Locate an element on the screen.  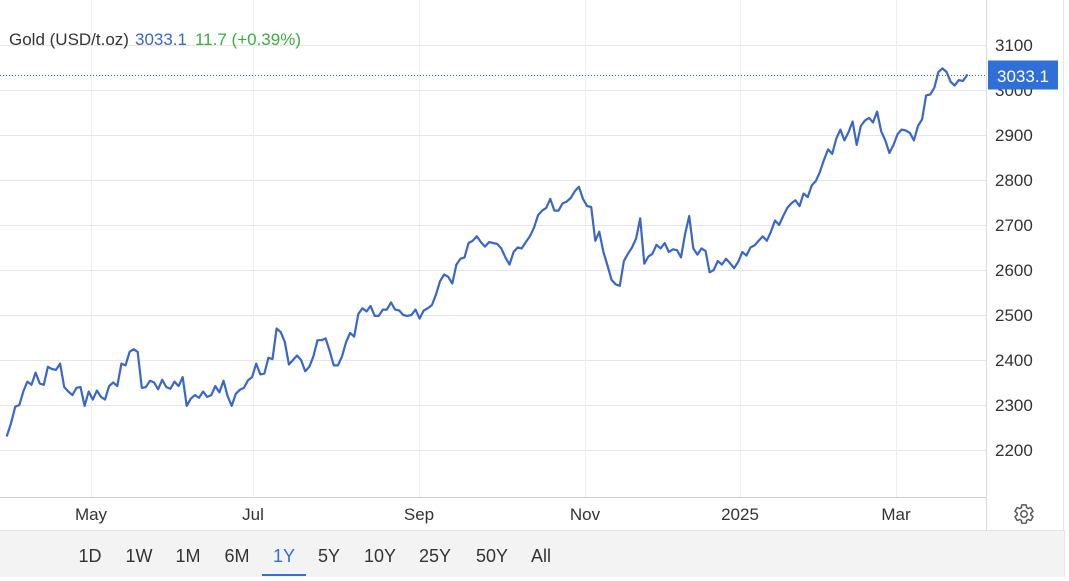
price-tag-label: 3033.1 is located at coordinates (1023, 76).